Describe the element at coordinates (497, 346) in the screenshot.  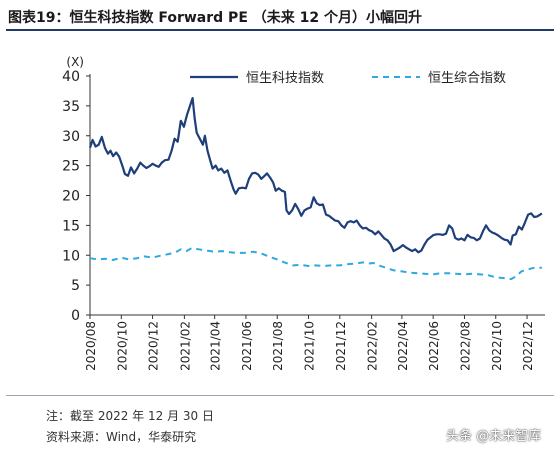
I see `x-tick-label: 2022/10` at that location.